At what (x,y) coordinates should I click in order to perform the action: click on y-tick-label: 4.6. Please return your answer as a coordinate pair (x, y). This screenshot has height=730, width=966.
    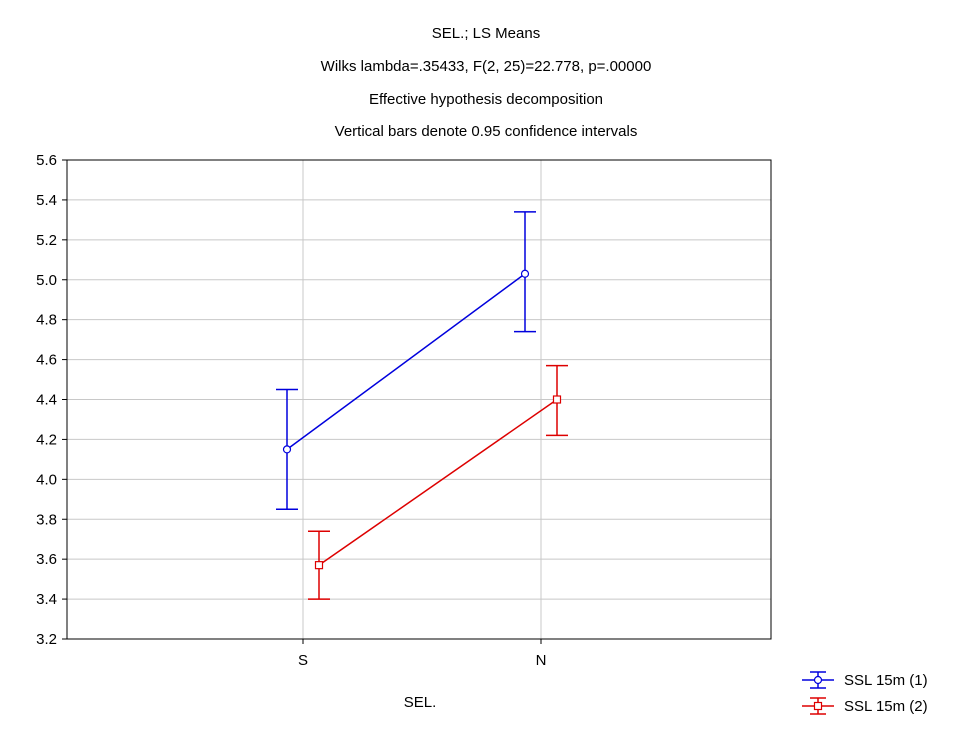
    Looking at the image, I should click on (46, 360).